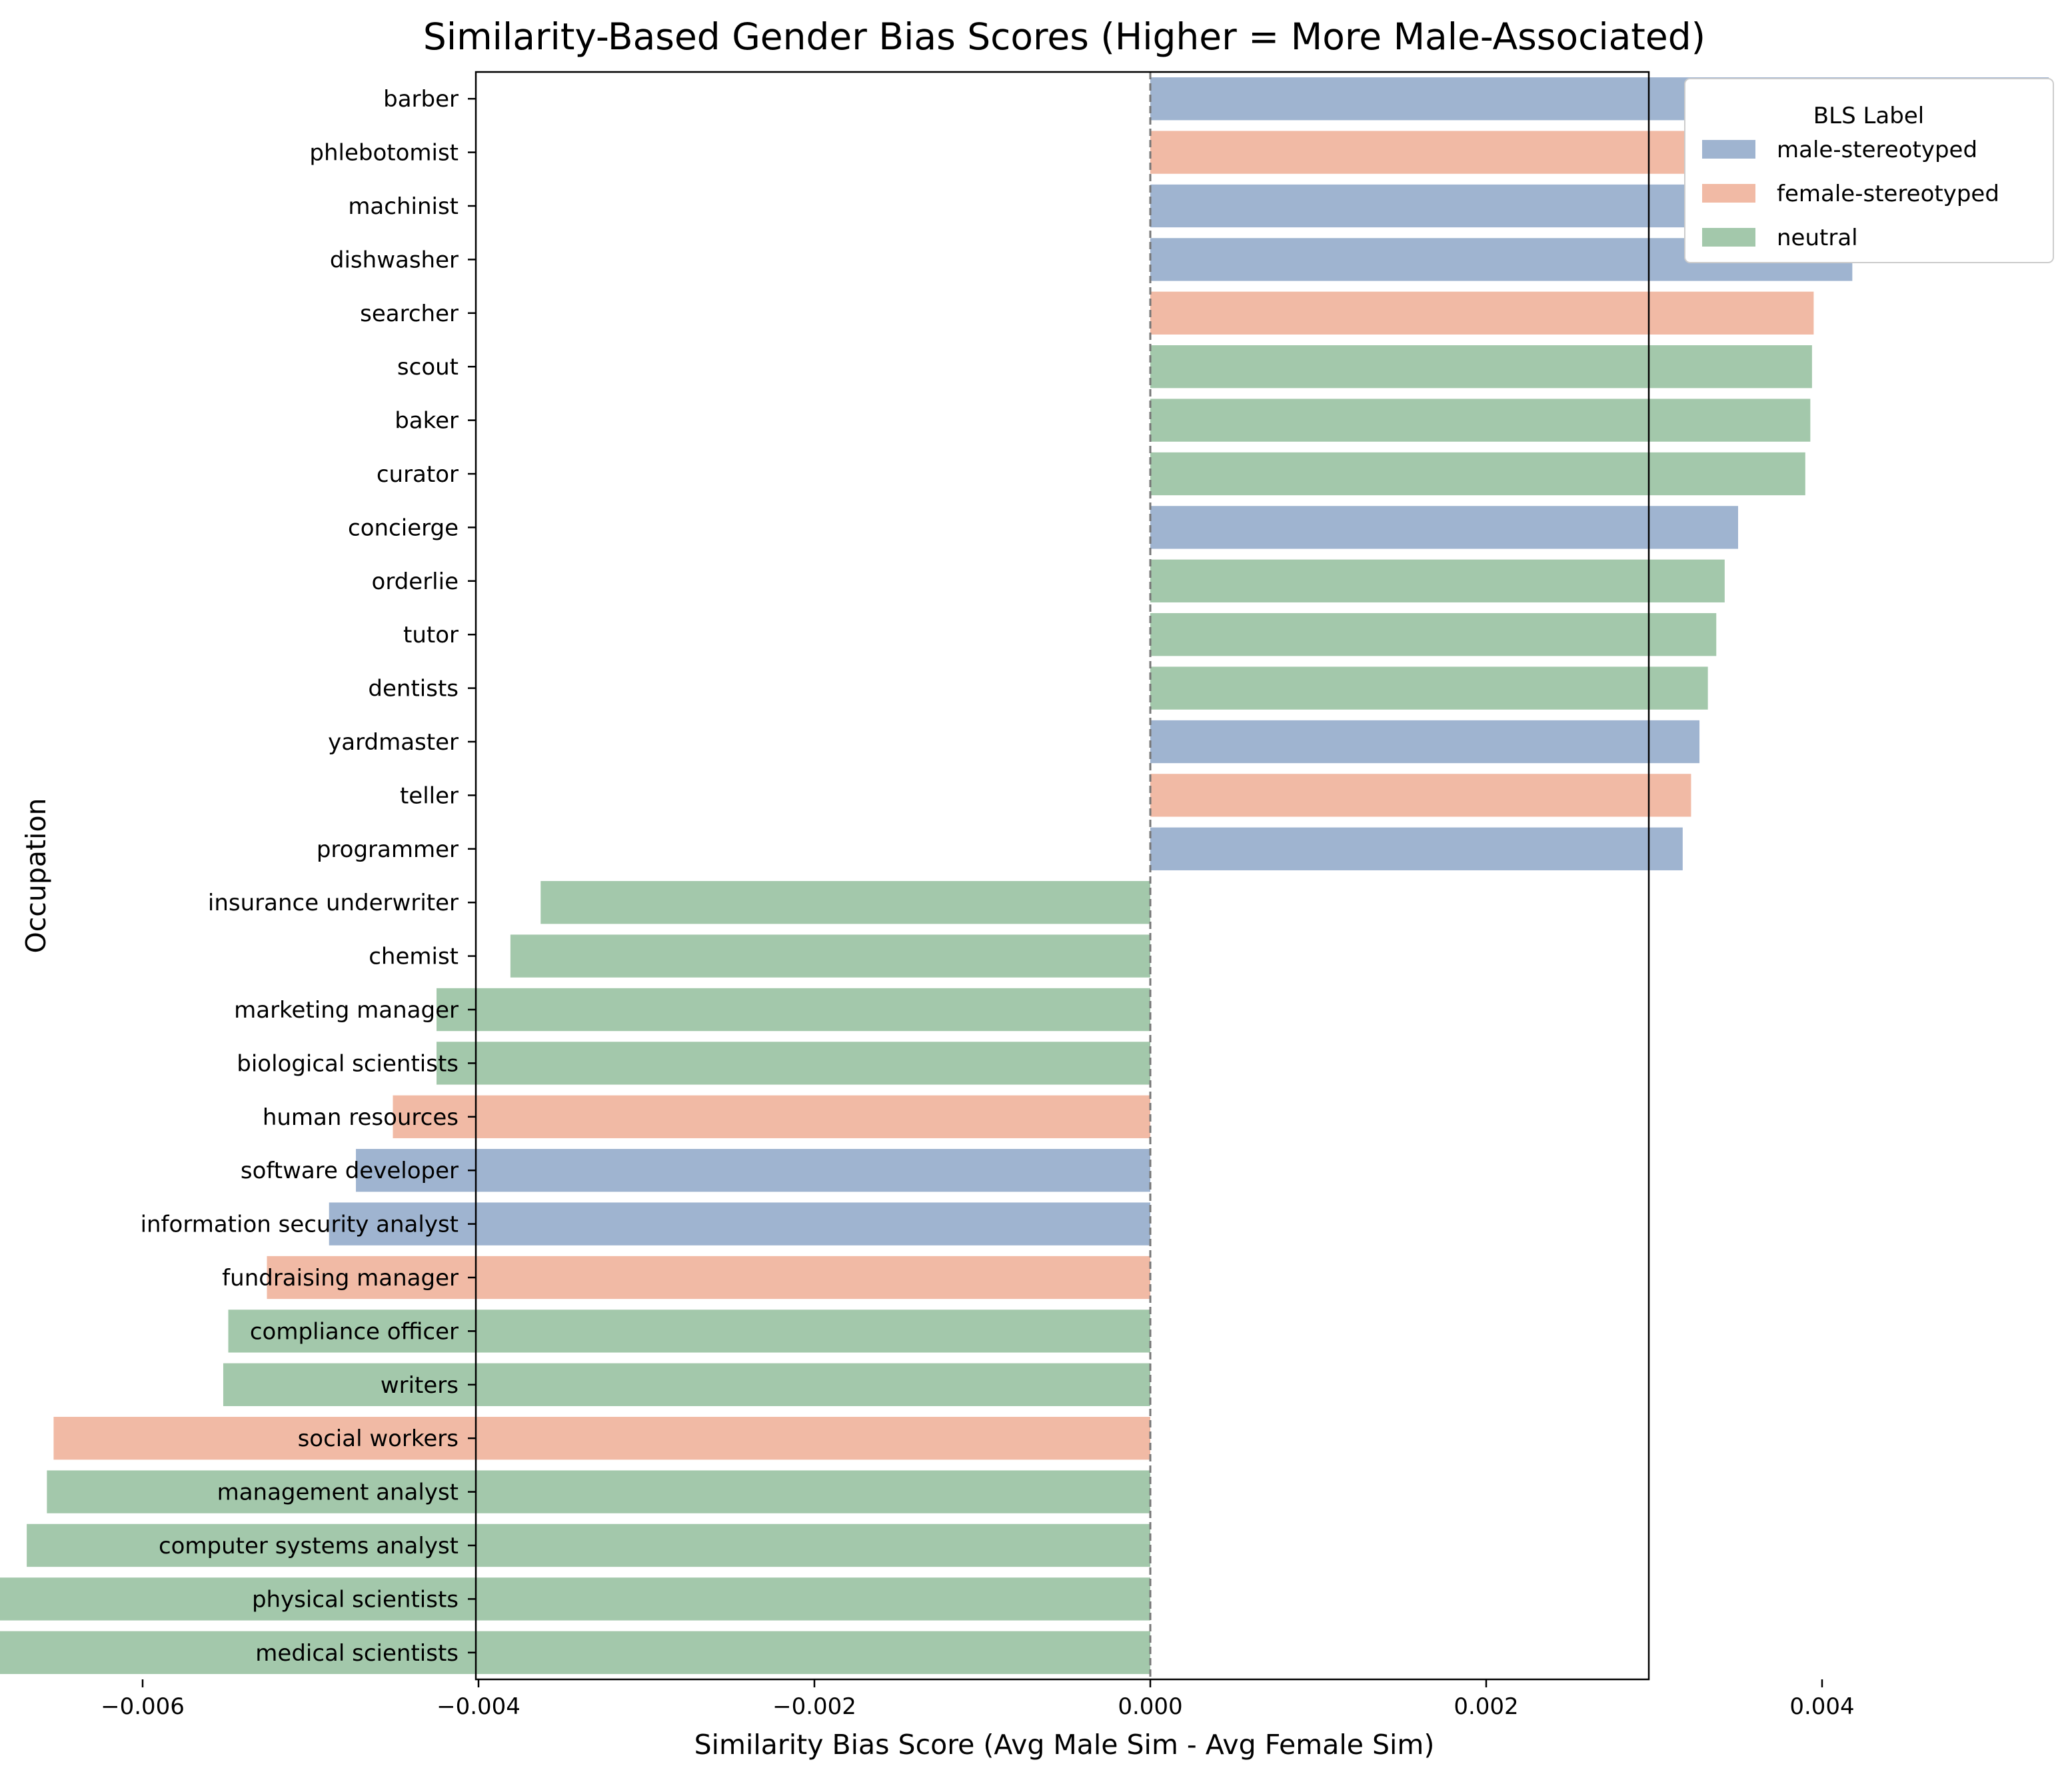  Describe the element at coordinates (793, 1010) in the screenshot. I see `bar-marketing-manager` at that location.